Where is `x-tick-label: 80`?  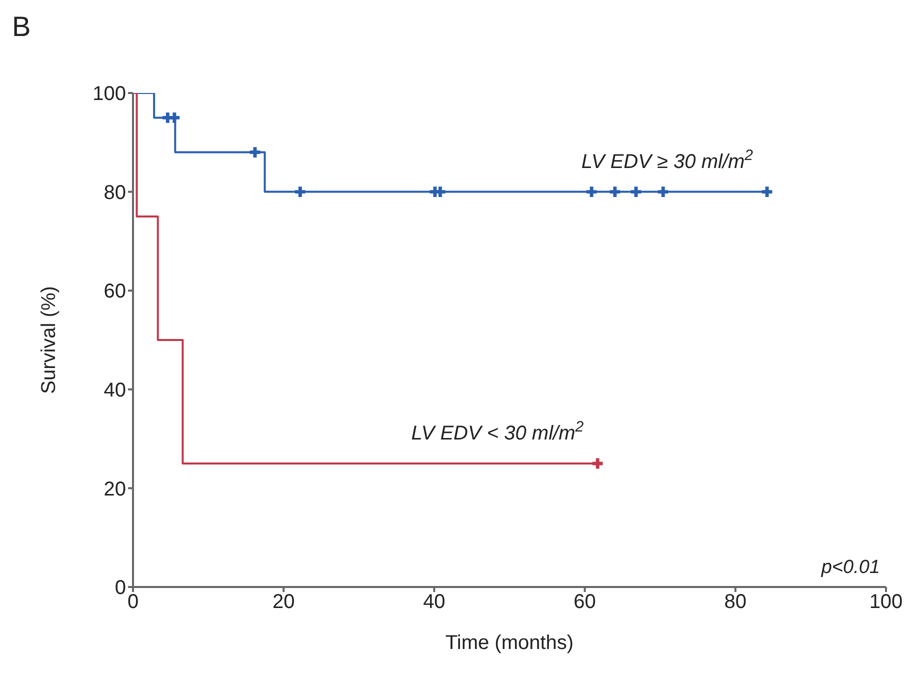 x-tick-label: 80 is located at coordinates (735, 602).